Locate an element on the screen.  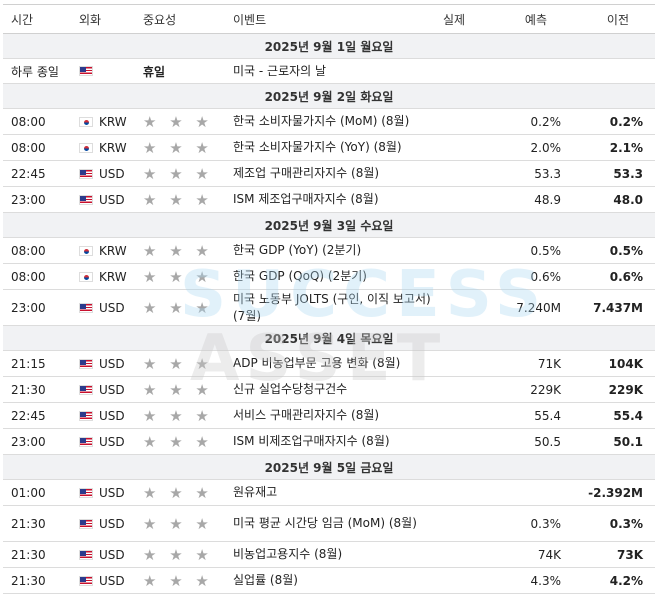
event-name: 원유재고 is located at coordinates (330, 492).